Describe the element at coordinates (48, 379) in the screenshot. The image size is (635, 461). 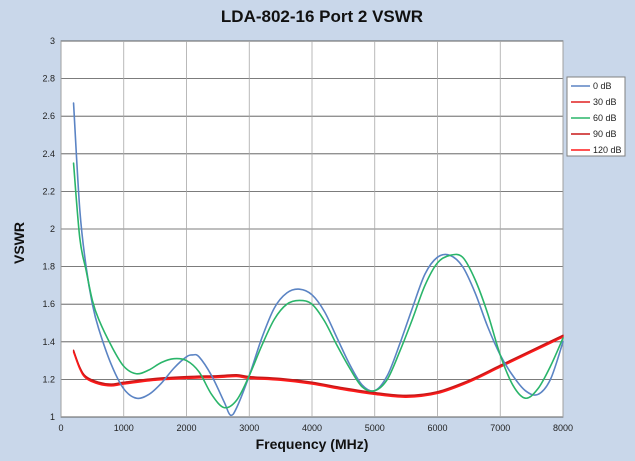
I see `y-tick-label: 1.2` at that location.